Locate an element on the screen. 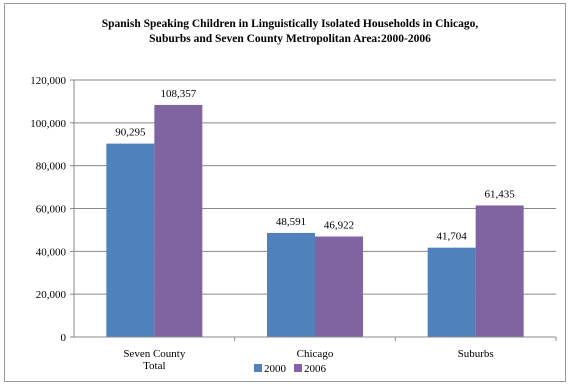 This screenshot has height=387, width=571. data-label-2000: 90,295 is located at coordinates (130, 133).